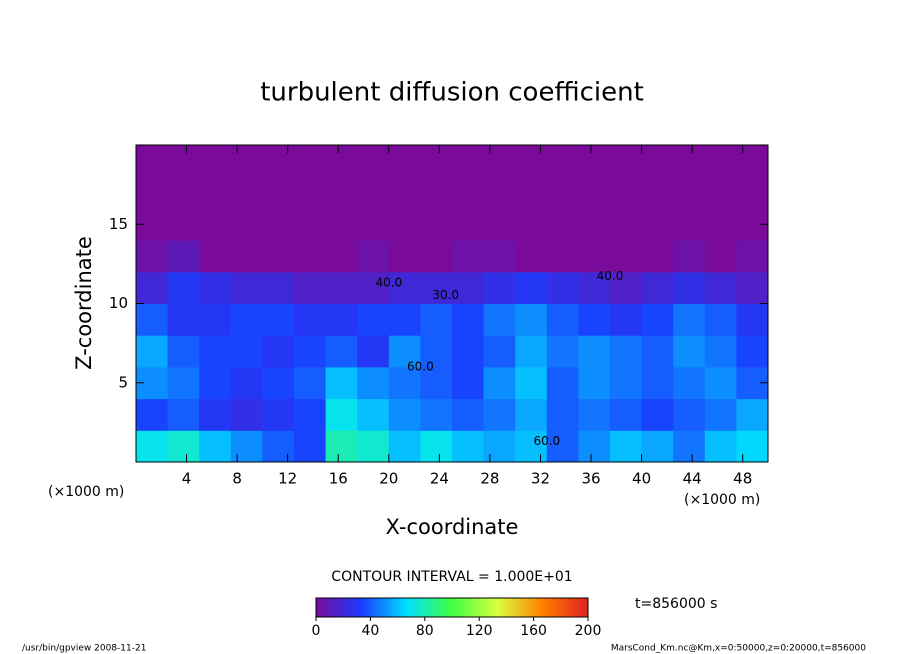 Image resolution: width=904 pixels, height=654 pixels. What do you see at coordinates (237, 479) in the screenshot?
I see `x-tick-label: 8` at bounding box center [237, 479].